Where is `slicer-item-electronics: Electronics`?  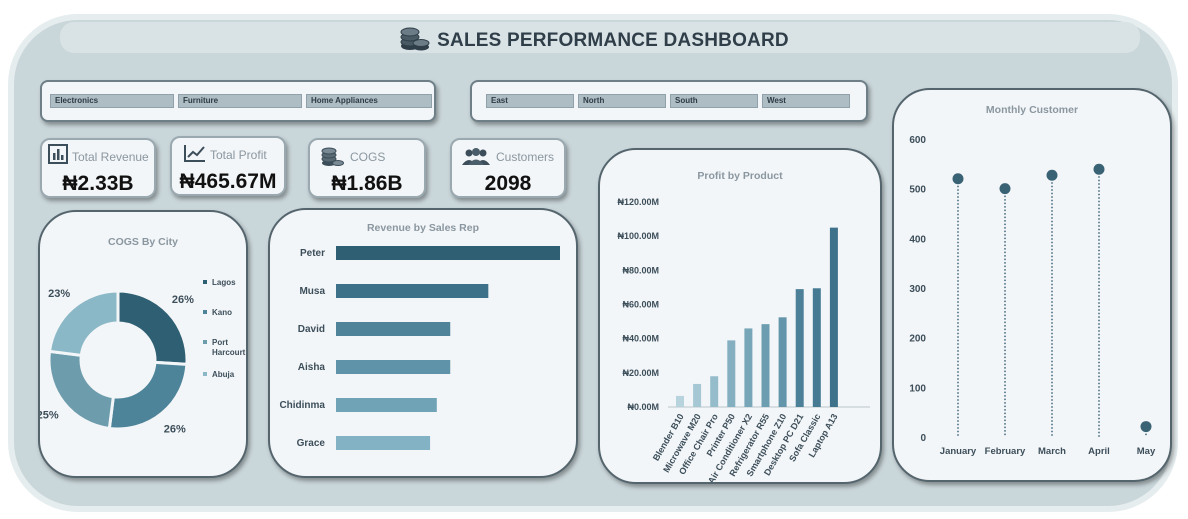
slicer-item-electronics: Electronics is located at coordinates (112, 101).